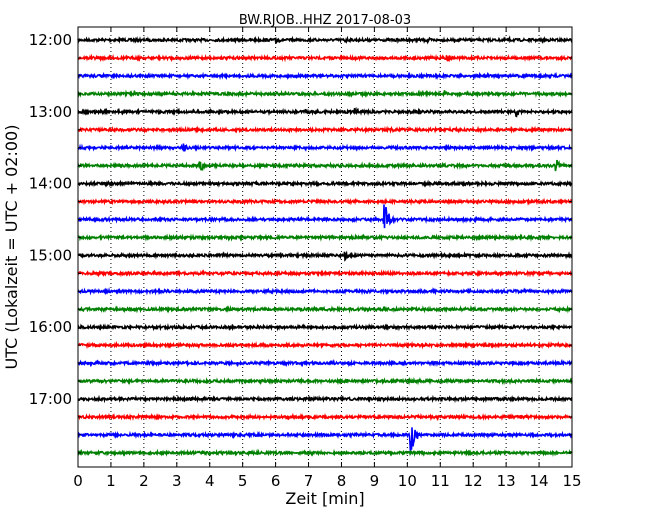 The image size is (650, 520). Describe the element at coordinates (50, 327) in the screenshot. I see `y-tick-label: 16:00` at that location.